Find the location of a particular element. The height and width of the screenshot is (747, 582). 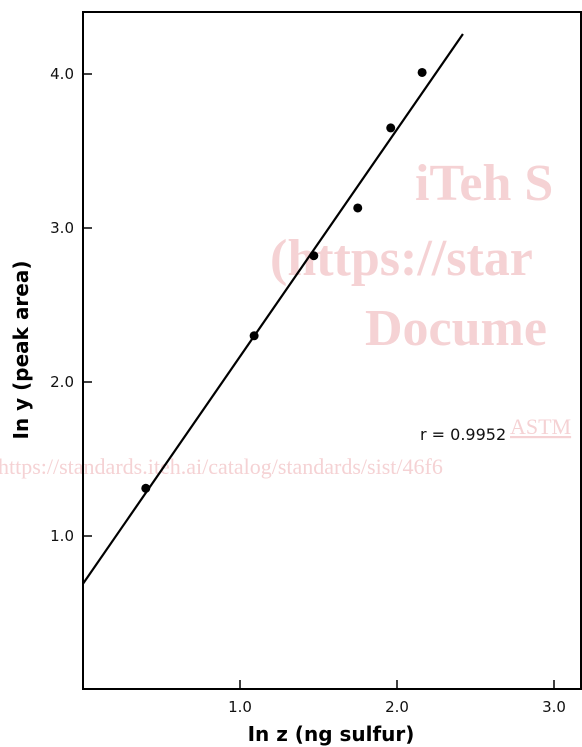

y-tick-label: 3.0 is located at coordinates (62, 228).